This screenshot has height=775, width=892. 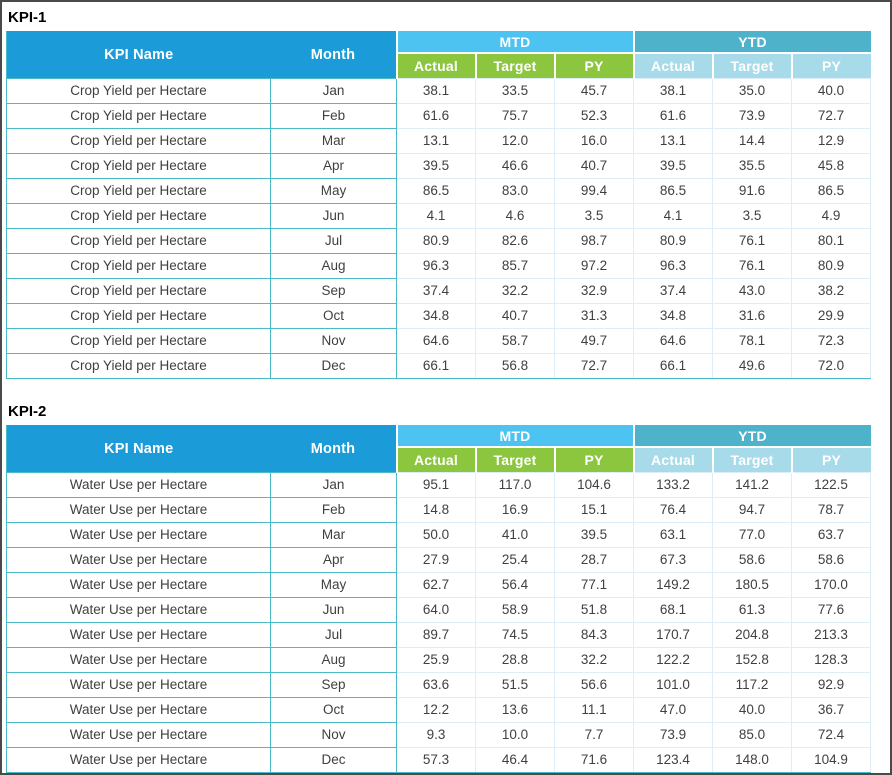 I want to click on value-cell: 64.6, so click(x=436, y=341).